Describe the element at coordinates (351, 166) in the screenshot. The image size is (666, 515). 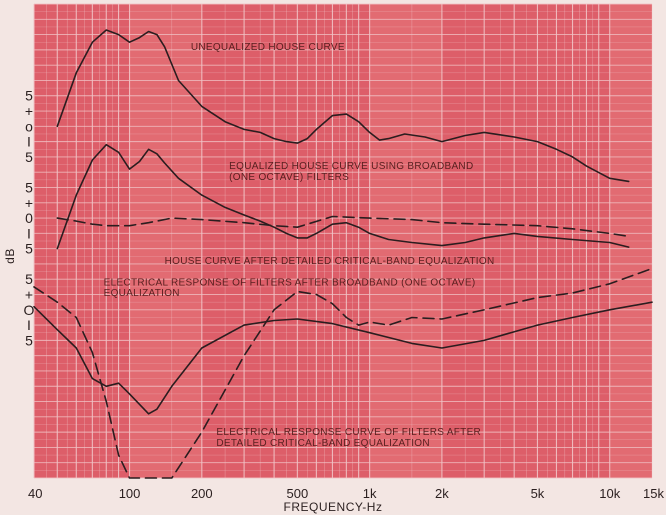
I see `annotation-2: EQUALIZED HOUSE CURVE USING BROADBAND` at that location.